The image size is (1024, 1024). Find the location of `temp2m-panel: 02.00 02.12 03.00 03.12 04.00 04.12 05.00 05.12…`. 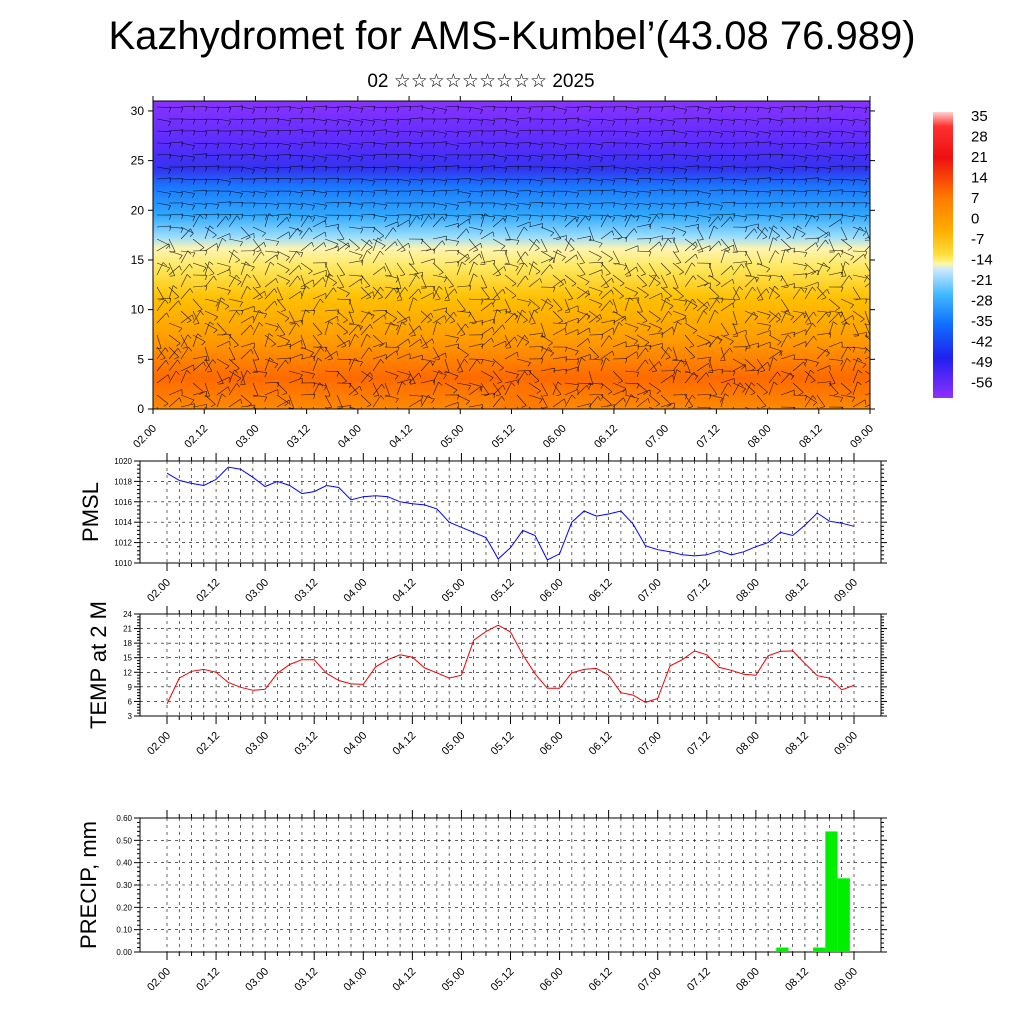

temp2m-panel: 02.00 02.12 03.00 03.12 04.00 04.12 05.00 05.12… is located at coordinates (486, 679).